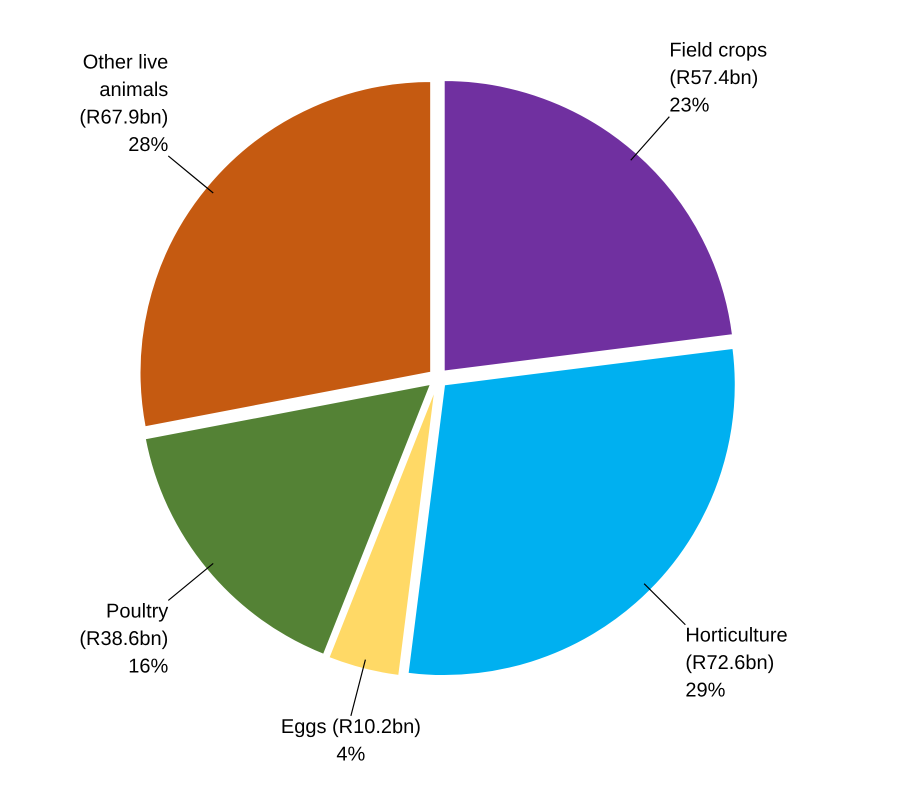  I want to click on slice-label: Other live animals (R67.9bn), so click(123, 89).